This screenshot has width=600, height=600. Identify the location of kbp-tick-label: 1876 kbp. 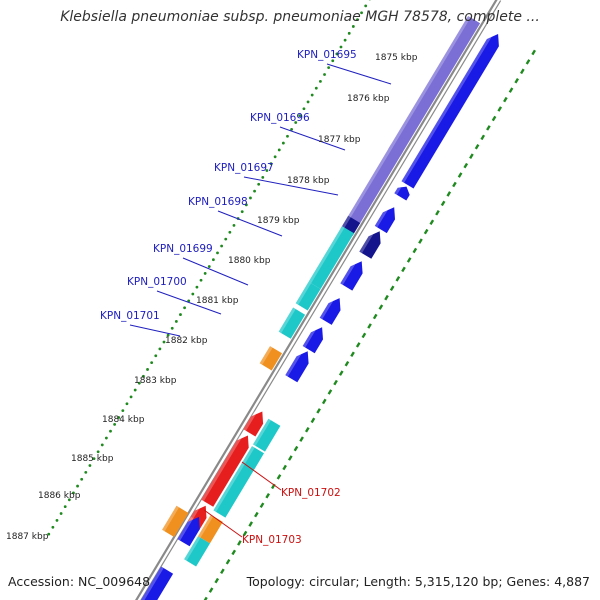
(368, 99).